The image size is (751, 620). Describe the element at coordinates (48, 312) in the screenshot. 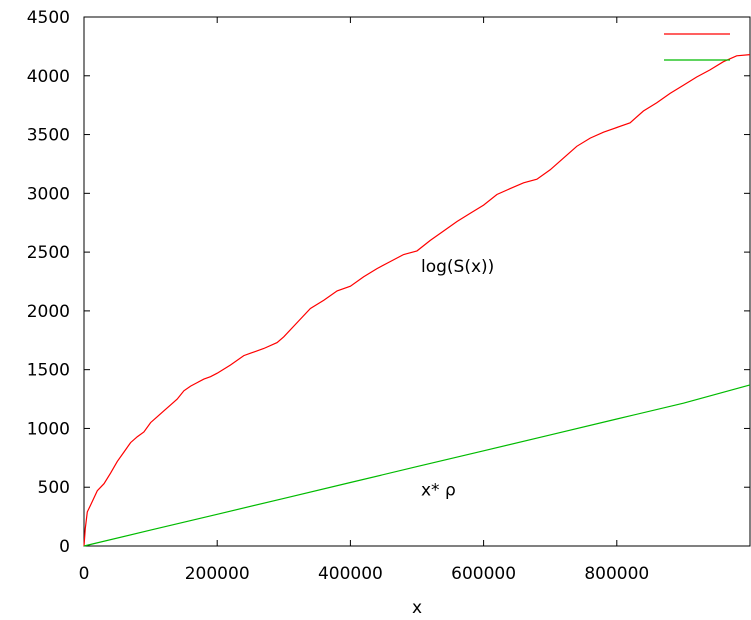

I see `y-tick-label: 2000` at that location.